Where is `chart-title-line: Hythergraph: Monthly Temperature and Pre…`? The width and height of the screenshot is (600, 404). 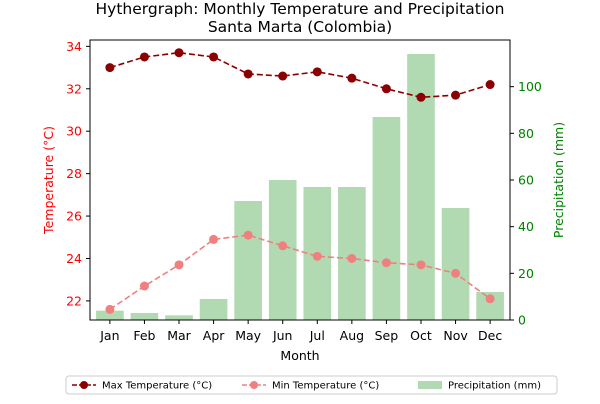
chart-title-line: Hythergraph: Monthly Temperature and Pre… is located at coordinates (300, 9).